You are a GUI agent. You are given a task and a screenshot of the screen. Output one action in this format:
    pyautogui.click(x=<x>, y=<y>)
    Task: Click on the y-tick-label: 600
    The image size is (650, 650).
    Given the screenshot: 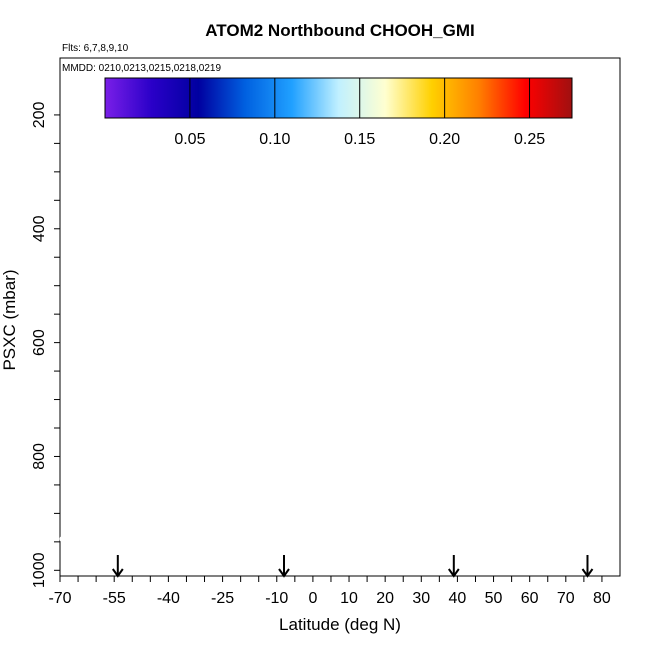 What is the action you would take?
    pyautogui.click(x=39, y=342)
    